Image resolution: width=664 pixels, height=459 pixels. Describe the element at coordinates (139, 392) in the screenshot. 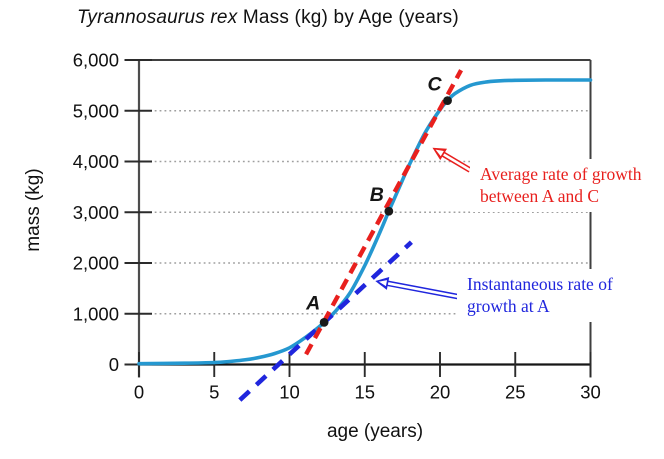

I see `x-tick-label: 0` at that location.